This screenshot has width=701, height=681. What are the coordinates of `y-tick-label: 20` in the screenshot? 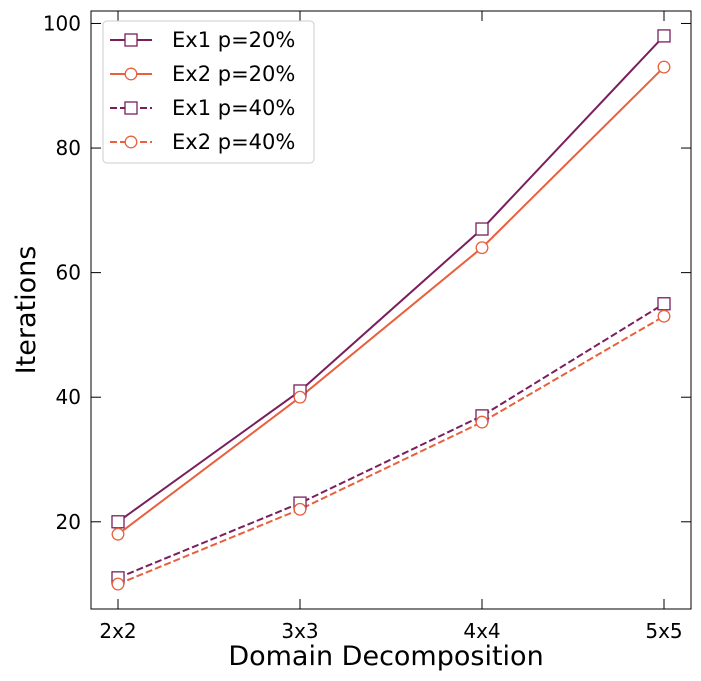 It's located at (68, 522).